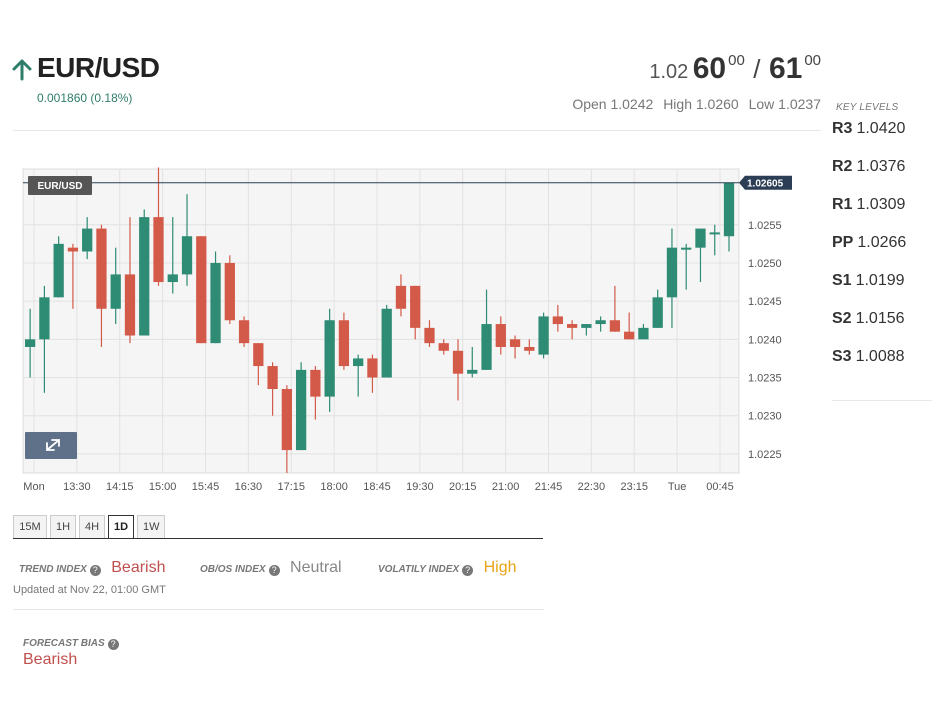  I want to click on key-level-value: 1.0266, so click(882, 242).